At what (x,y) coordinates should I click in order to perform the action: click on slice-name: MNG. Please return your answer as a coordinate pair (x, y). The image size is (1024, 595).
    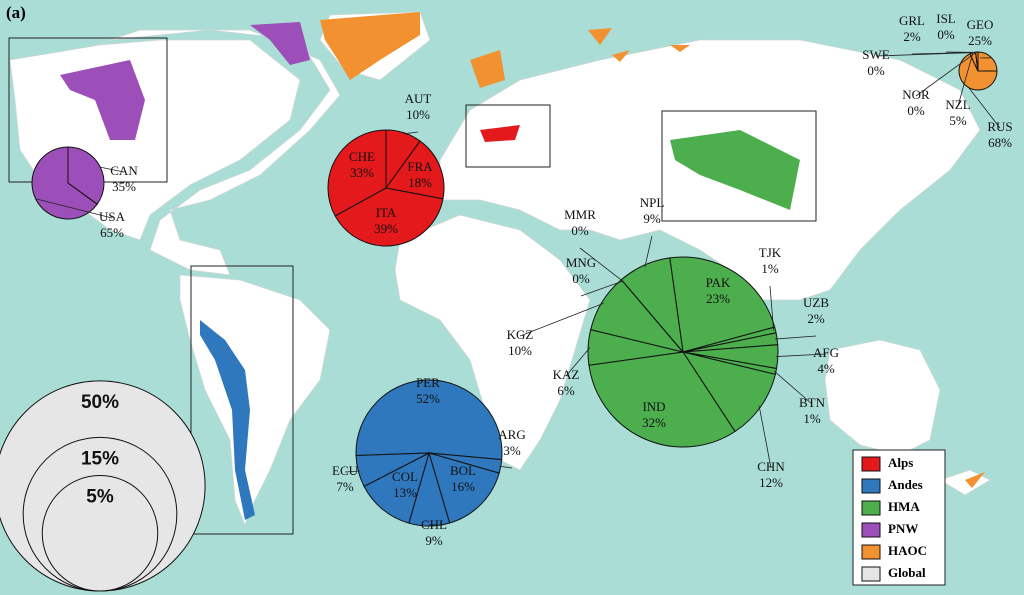
    Looking at the image, I should click on (581, 262).